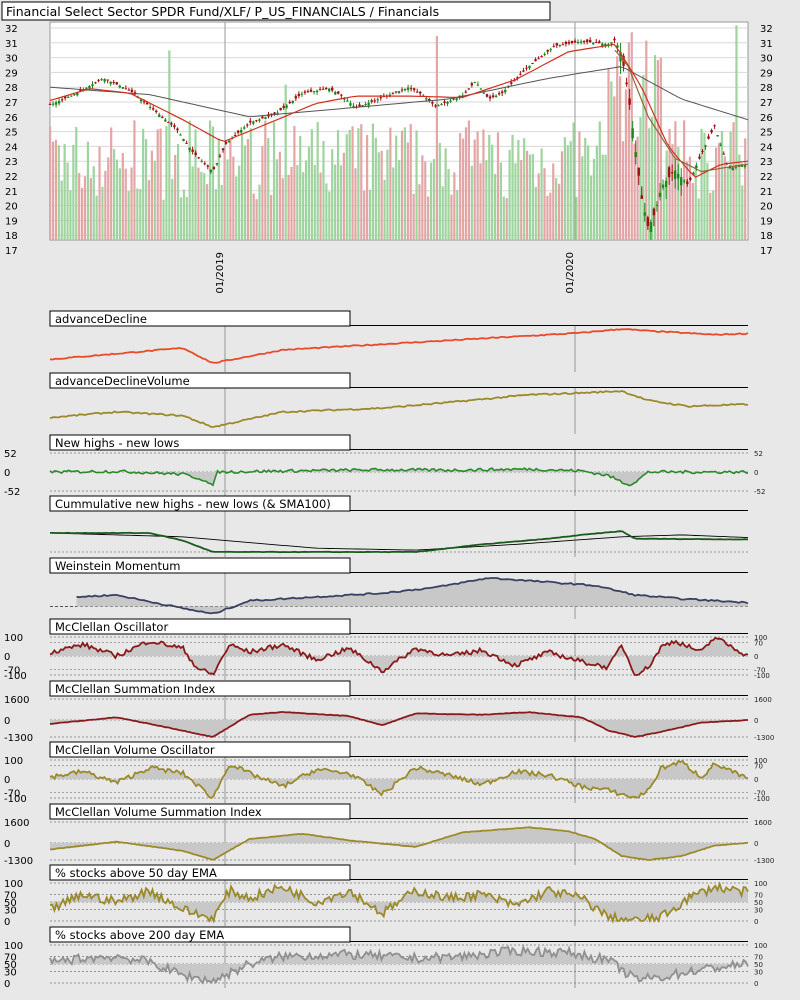 The image size is (800, 1000). Describe the element at coordinates (11, 88) in the screenshot. I see `price-ytick-left: 28` at that location.